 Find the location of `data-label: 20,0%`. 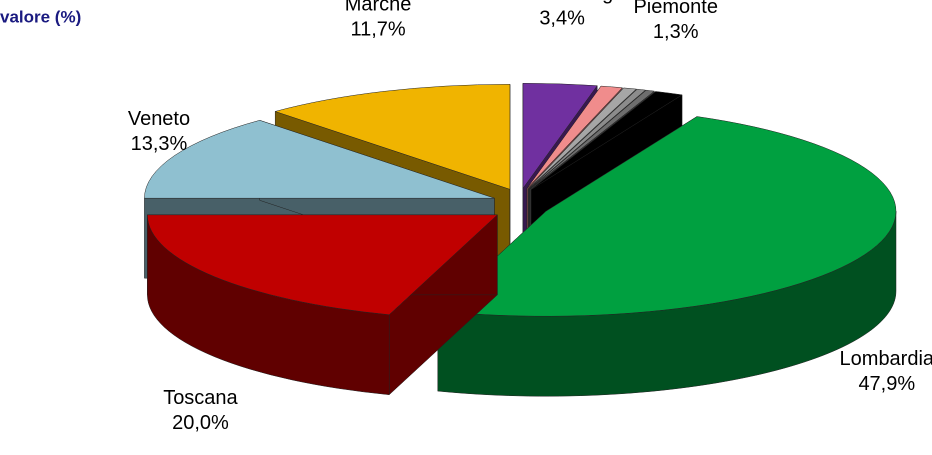

data-label: 20,0% is located at coordinates (200, 423).